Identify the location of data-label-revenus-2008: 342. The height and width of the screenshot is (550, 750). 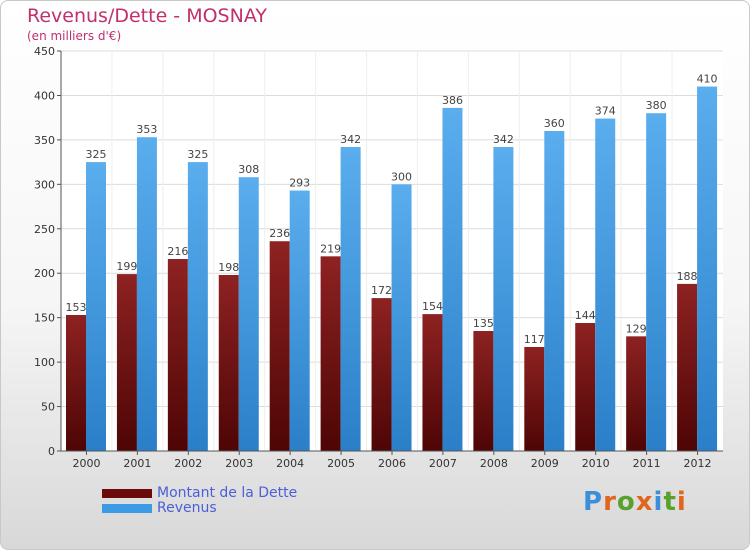
(503, 139).